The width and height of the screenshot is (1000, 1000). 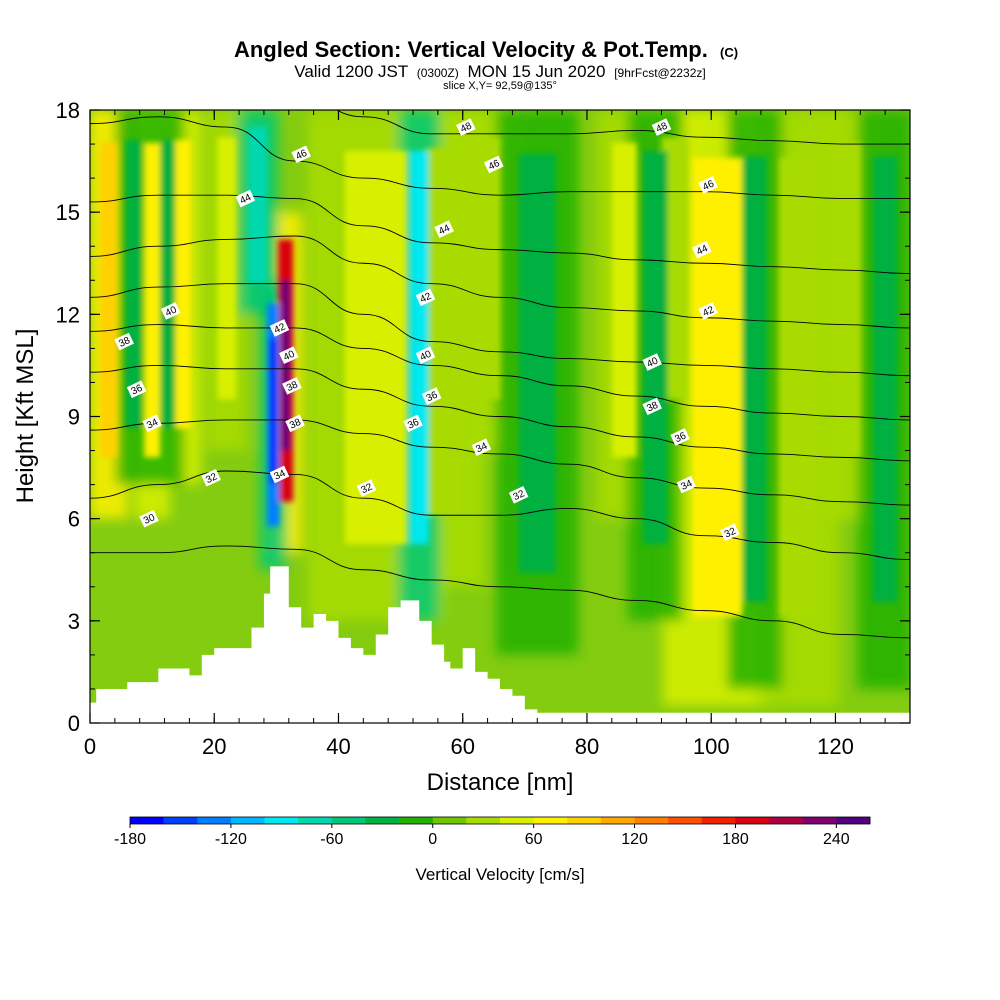 What do you see at coordinates (660, 73) in the screenshot?
I see `subtitle-forecast: [9hrFcst@2232z]` at bounding box center [660, 73].